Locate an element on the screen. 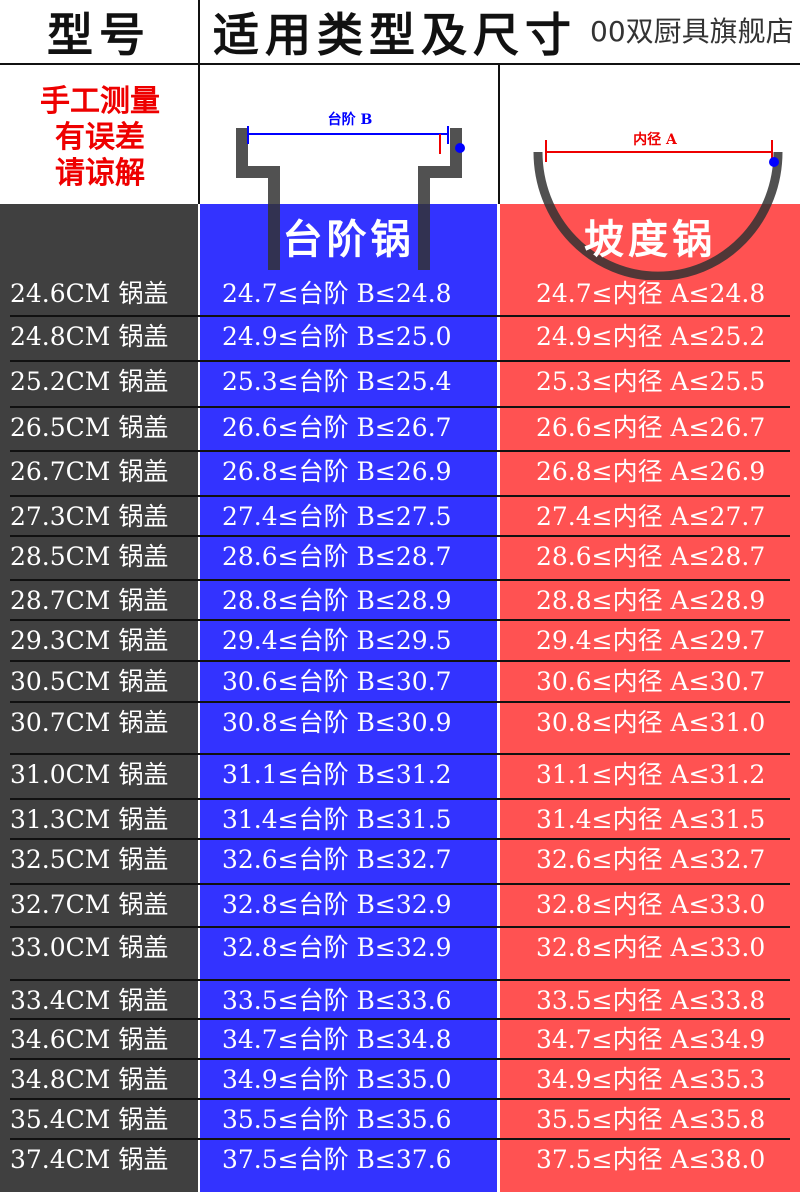 This screenshot has height=1192, width=800. lid-size: 28.7CM 锅盖 is located at coordinates (89, 600).